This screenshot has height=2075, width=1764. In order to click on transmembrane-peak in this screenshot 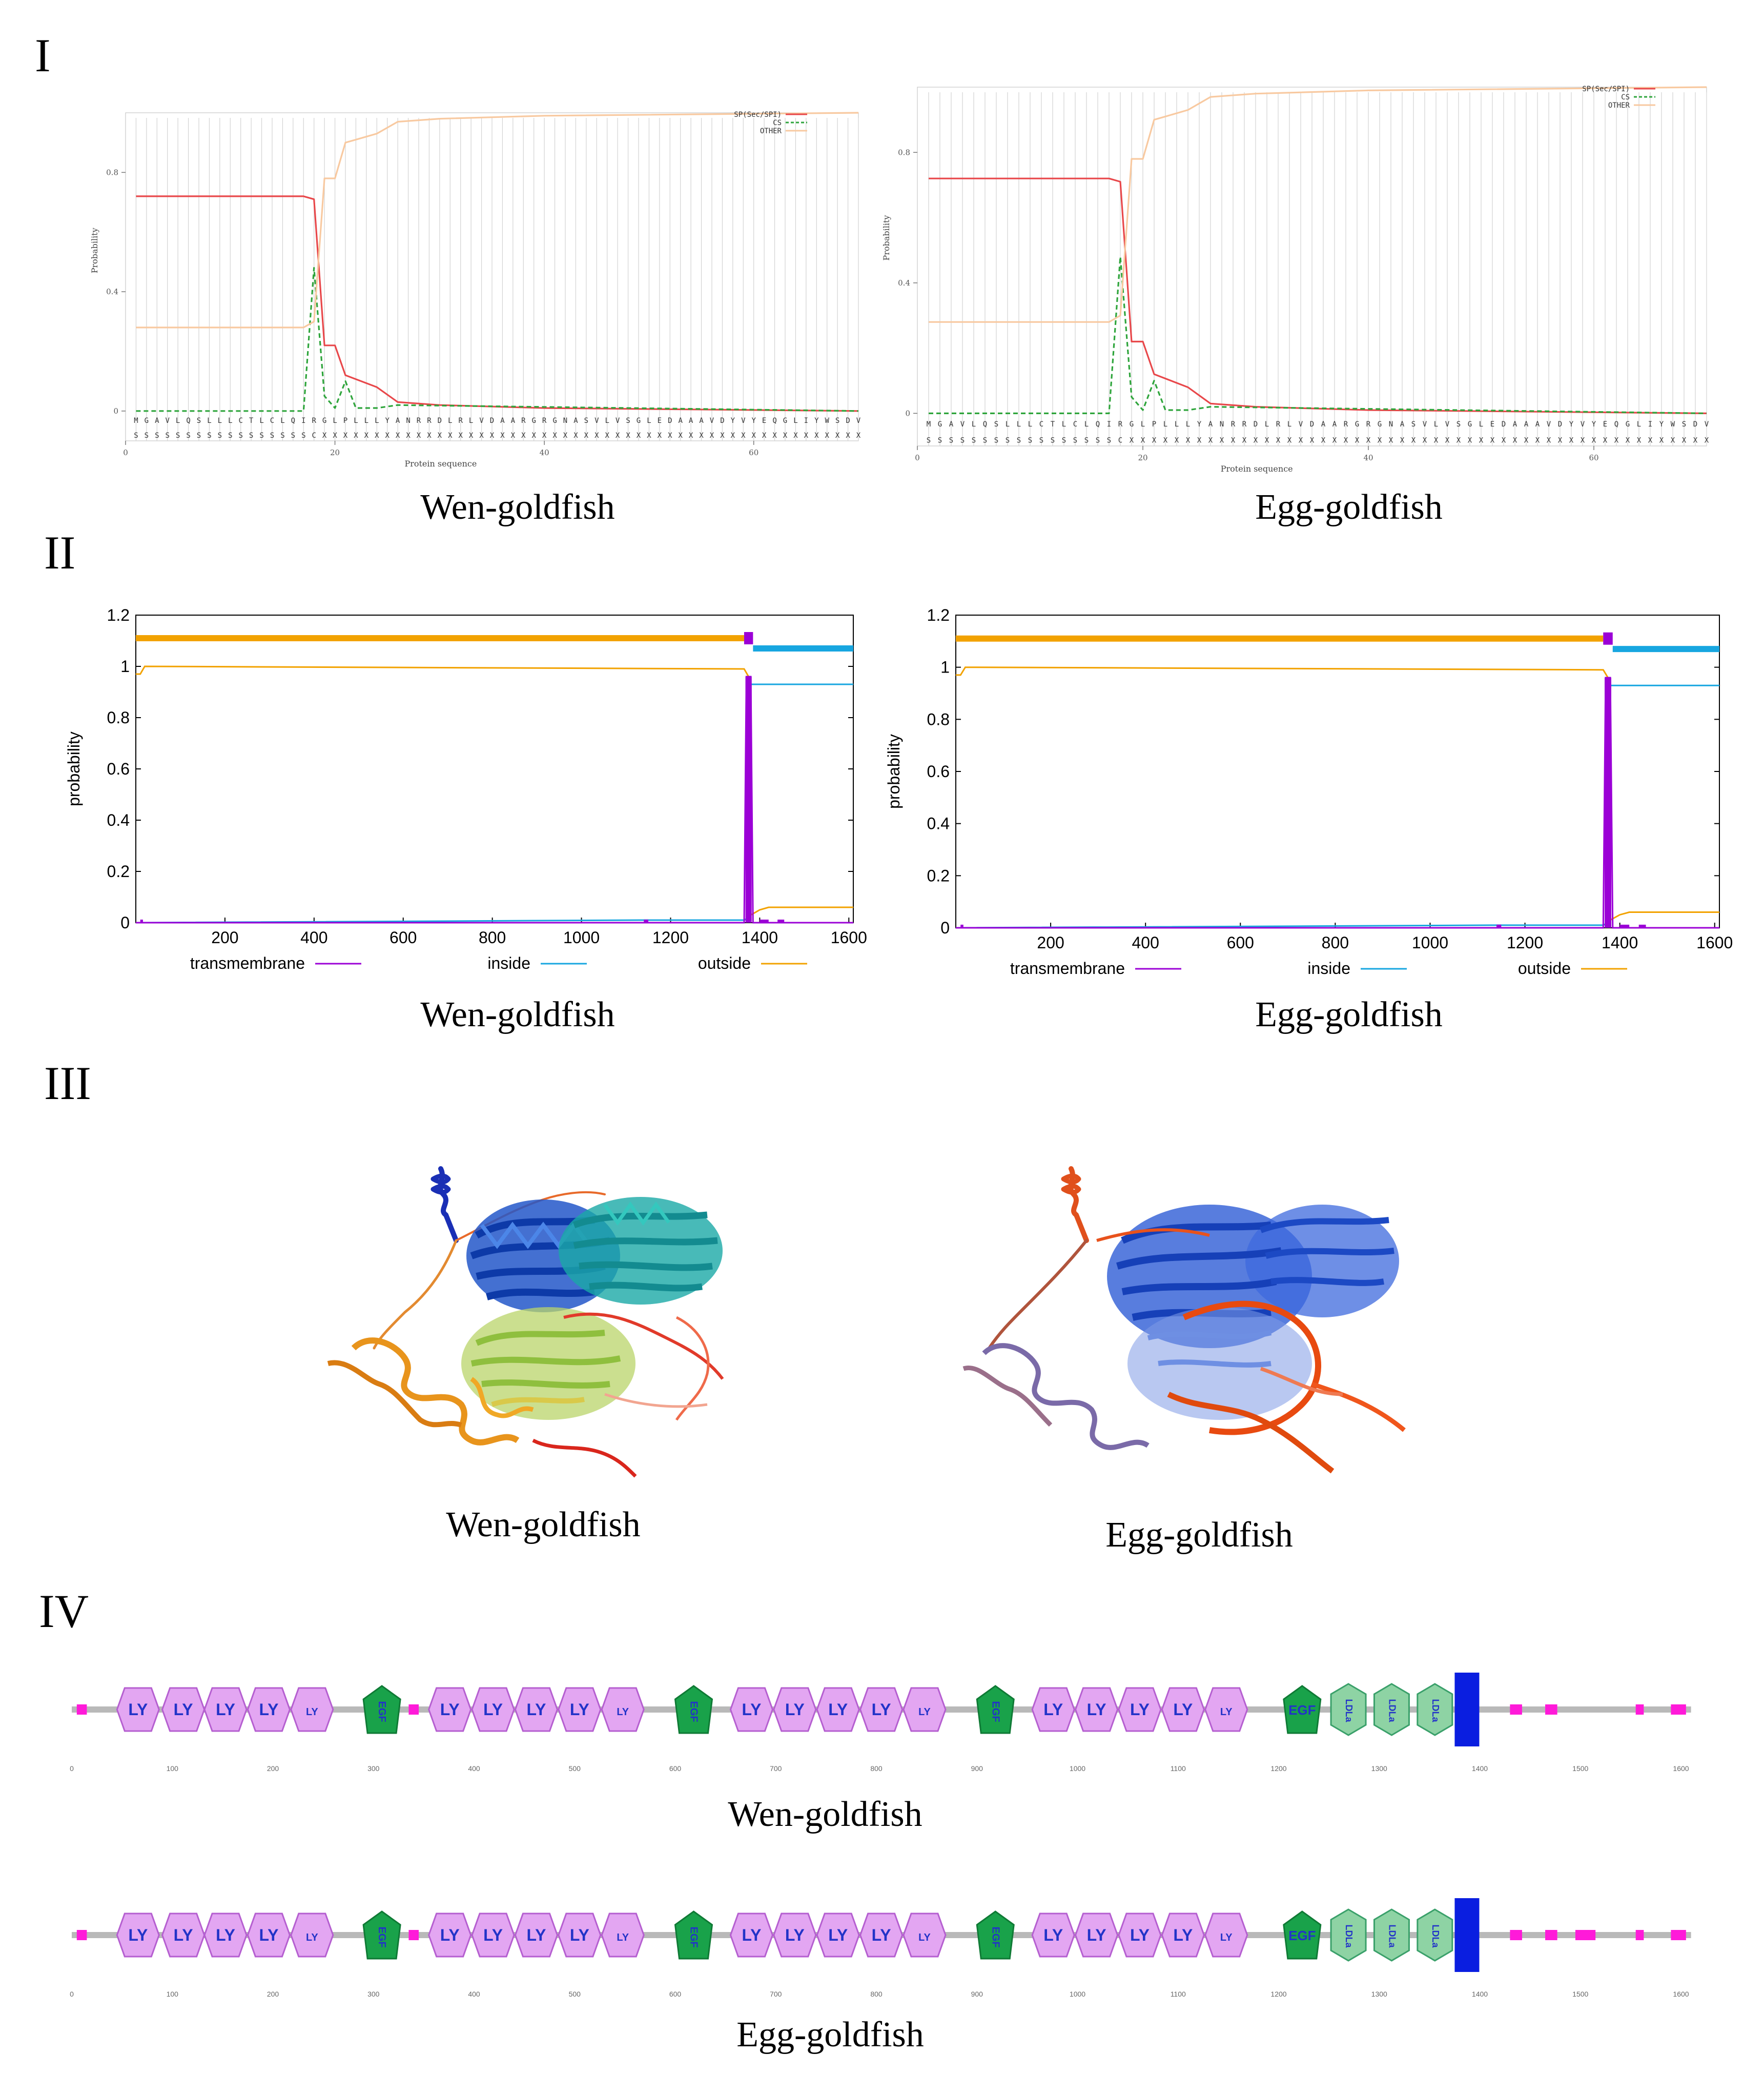, I will do `click(748, 800)`.